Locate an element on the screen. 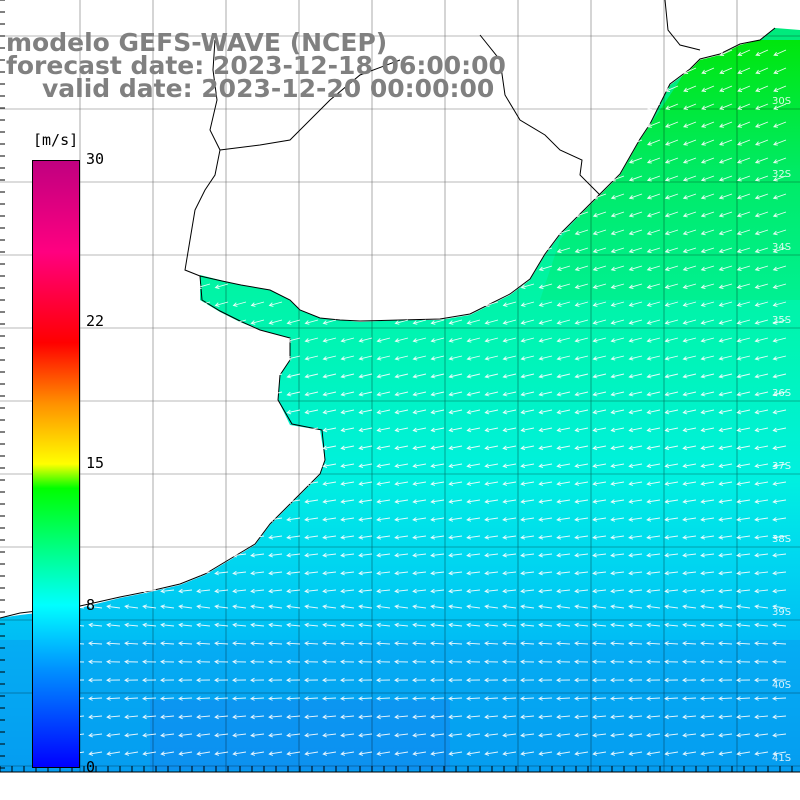  latitude-label: 30S is located at coordinates (781, 101).